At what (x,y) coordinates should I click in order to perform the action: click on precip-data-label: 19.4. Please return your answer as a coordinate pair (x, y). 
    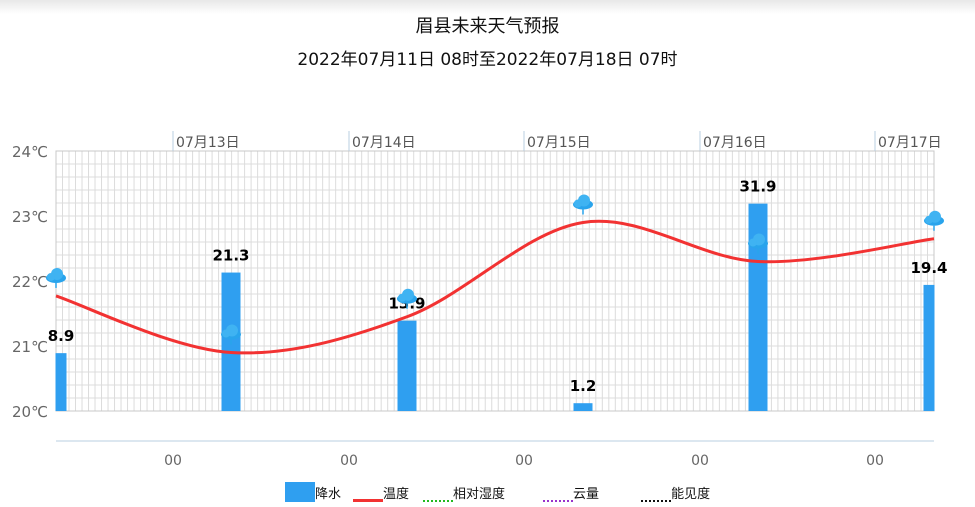
    Looking at the image, I should click on (928, 268).